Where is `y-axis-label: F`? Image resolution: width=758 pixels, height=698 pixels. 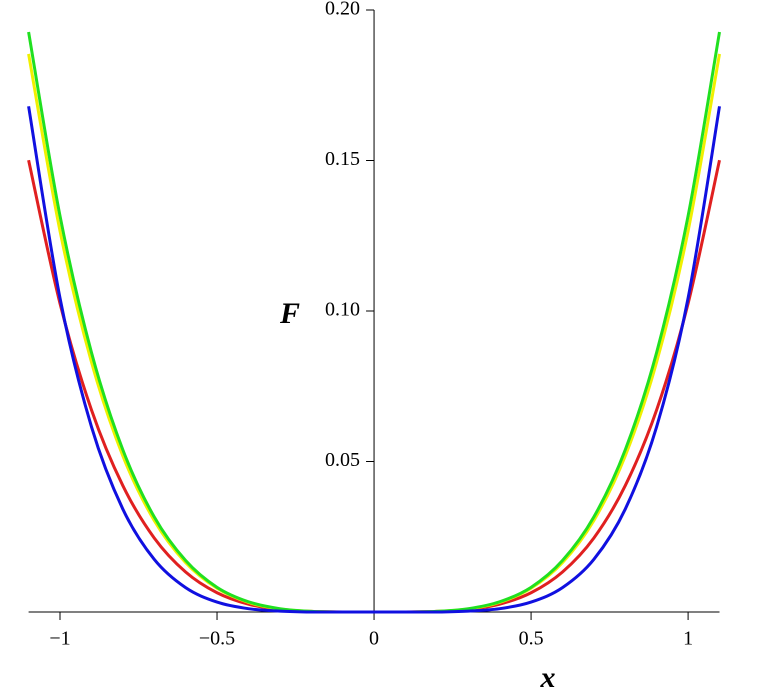
y-axis-label: F is located at coordinates (289, 313).